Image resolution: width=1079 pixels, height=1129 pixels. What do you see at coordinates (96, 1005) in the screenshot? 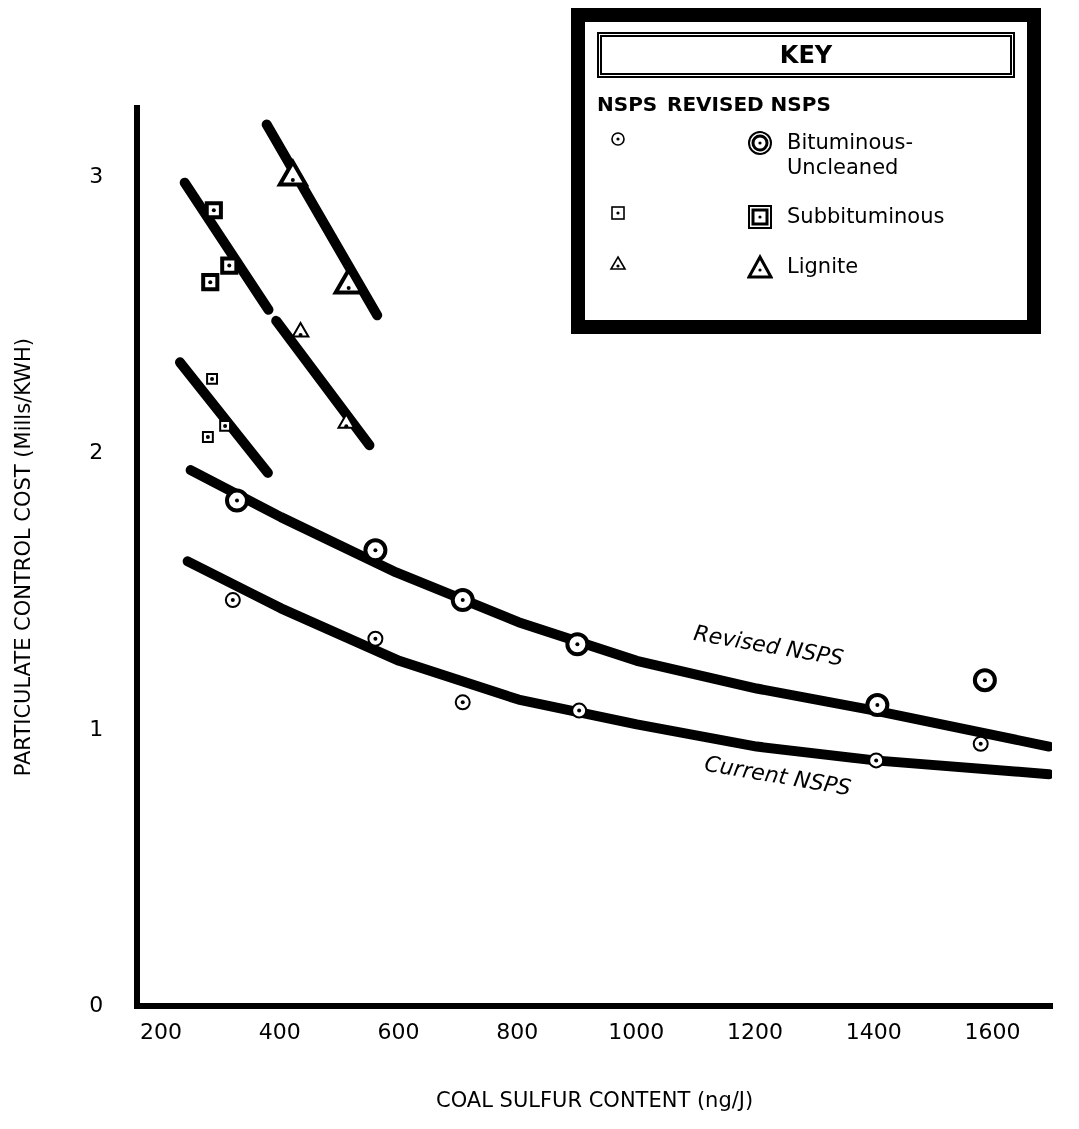
I see `y-tick-label: 0` at bounding box center [96, 1005].